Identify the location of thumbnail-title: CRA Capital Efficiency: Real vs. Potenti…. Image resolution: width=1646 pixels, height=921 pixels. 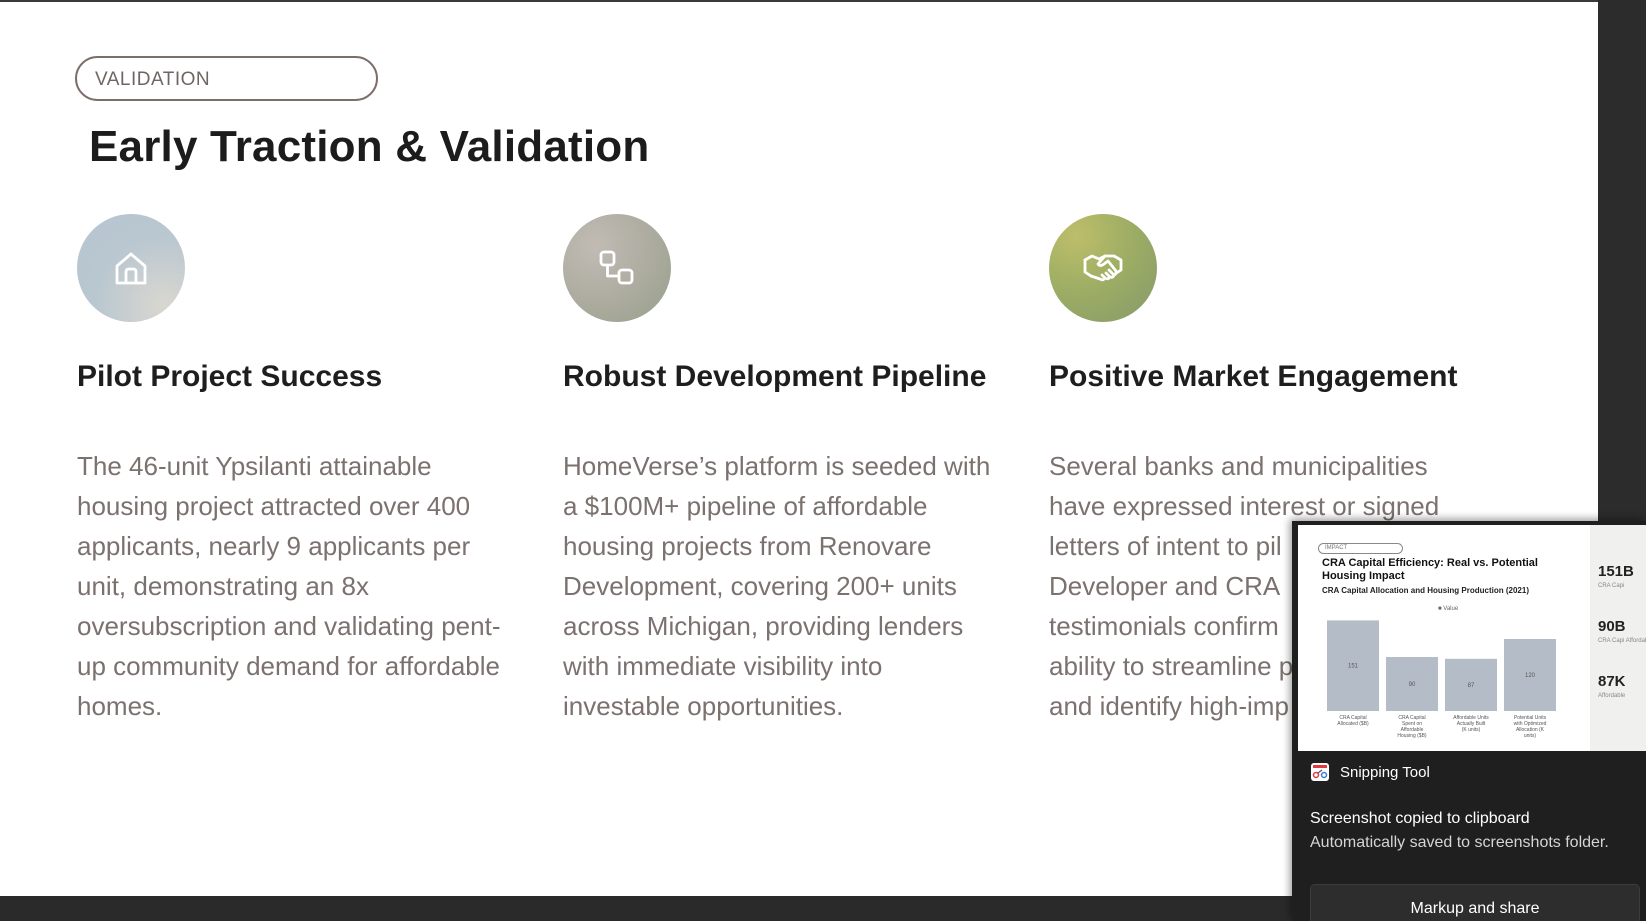
(1430, 569).